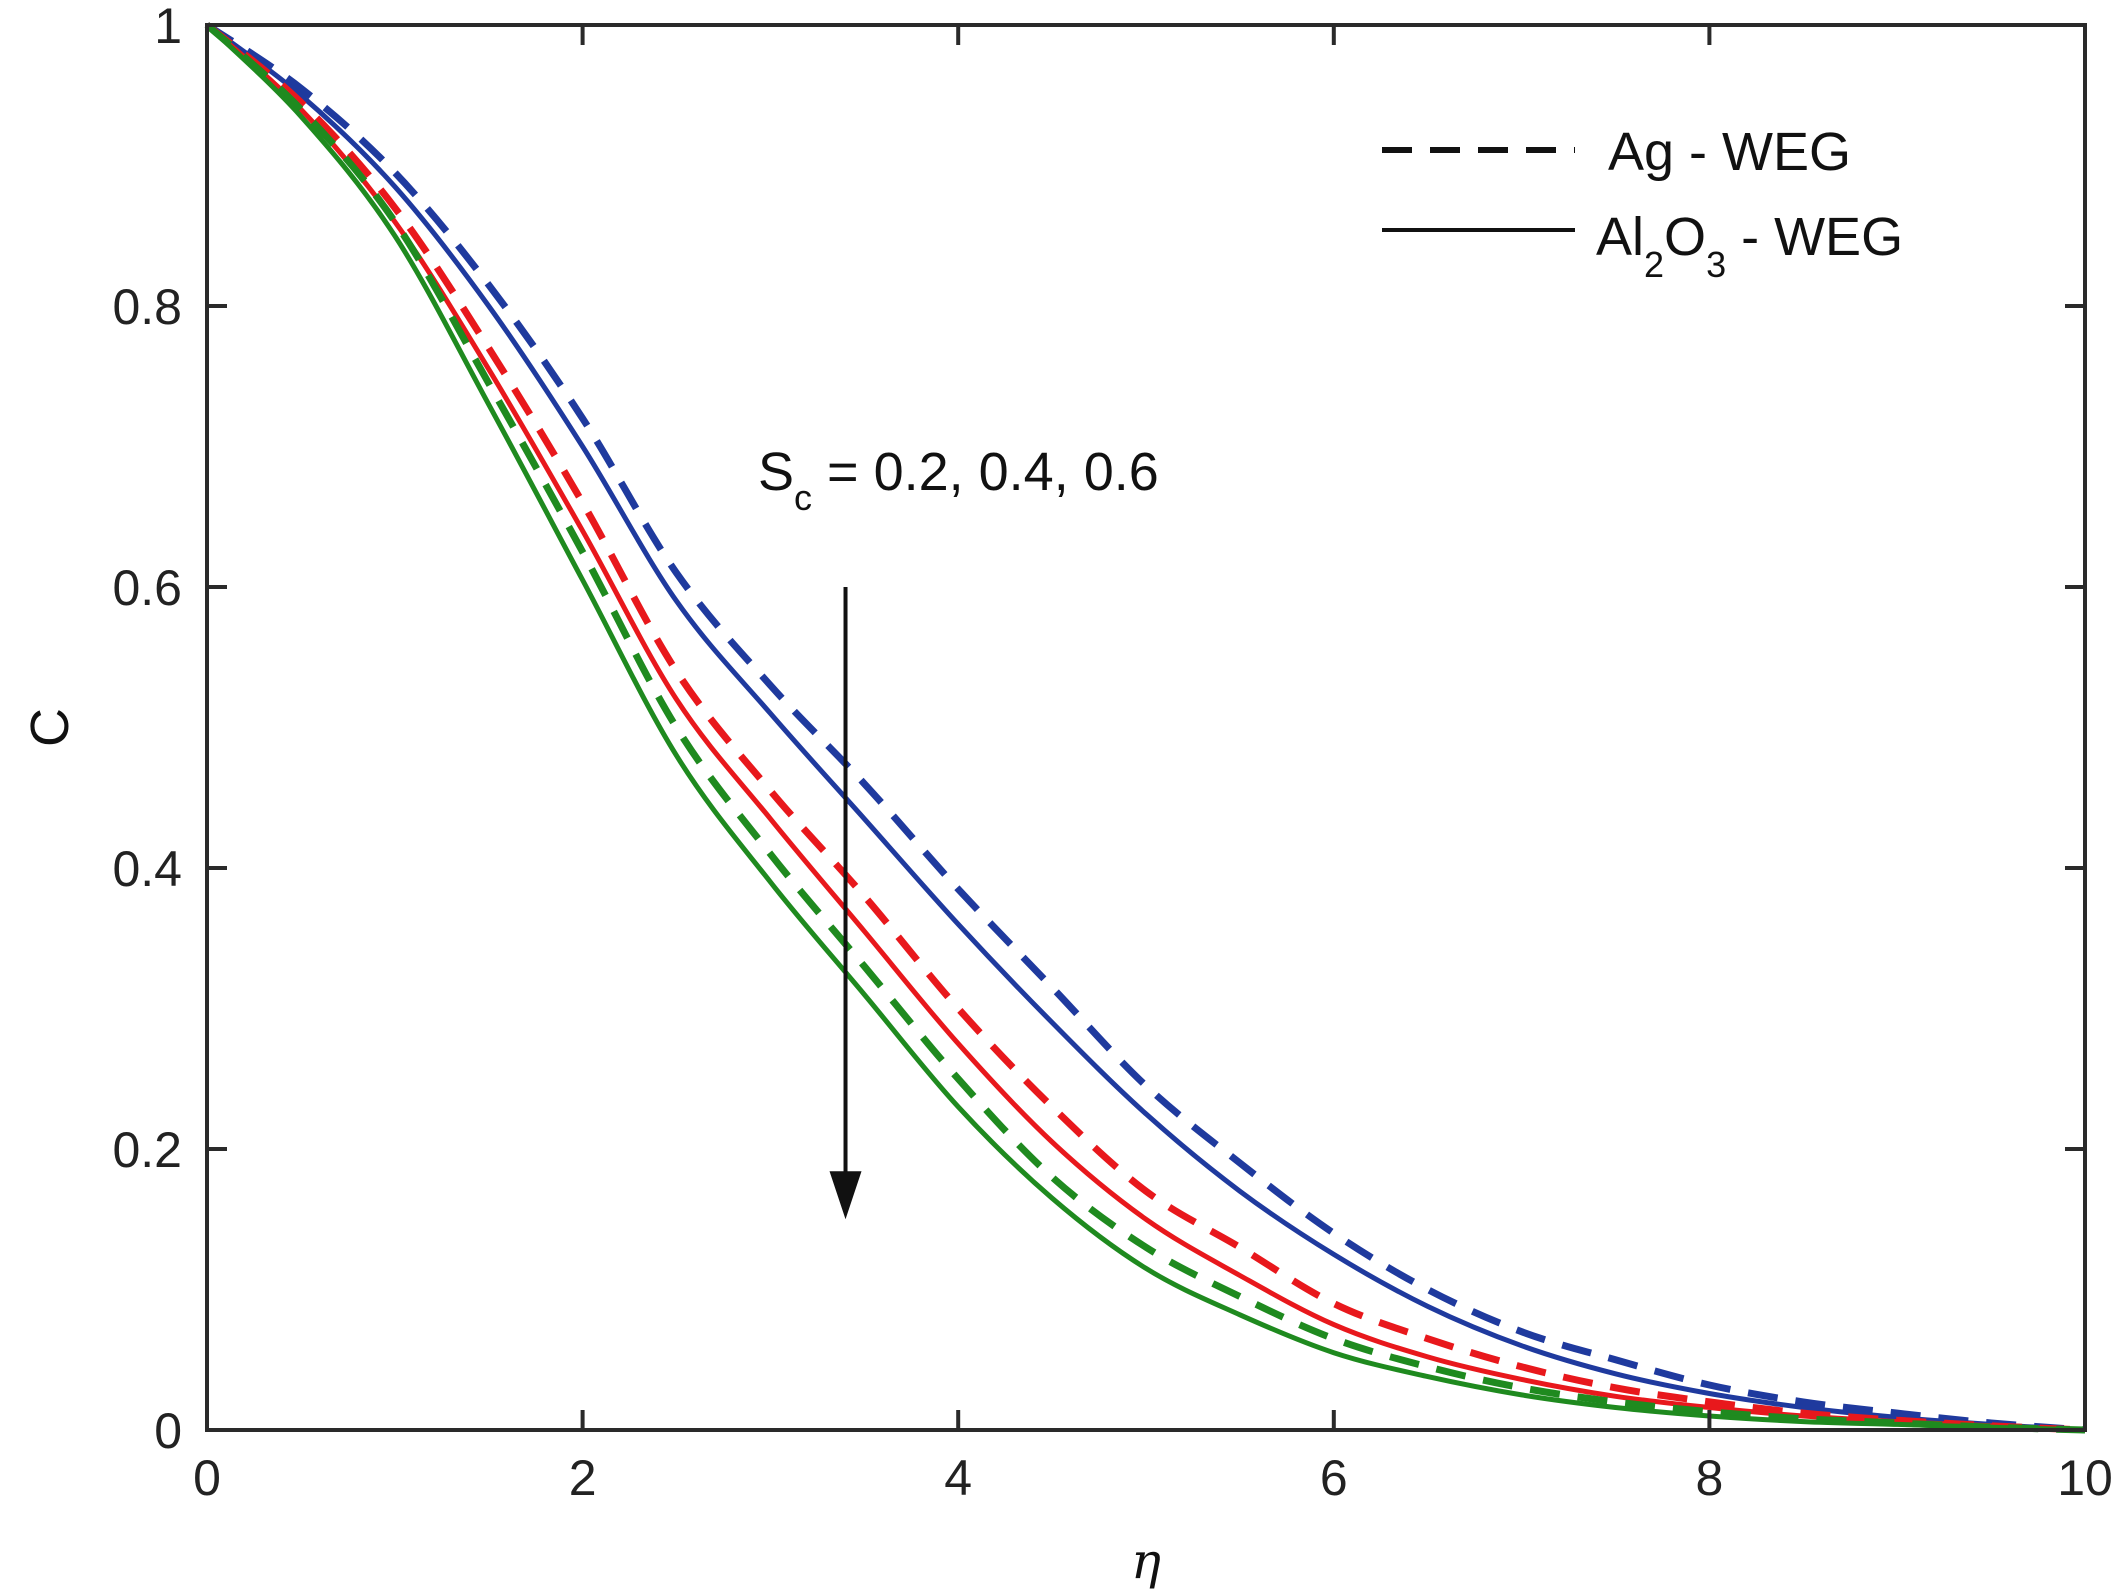  Describe the element at coordinates (168, 1431) in the screenshot. I see `y-tick-label: 0` at that location.